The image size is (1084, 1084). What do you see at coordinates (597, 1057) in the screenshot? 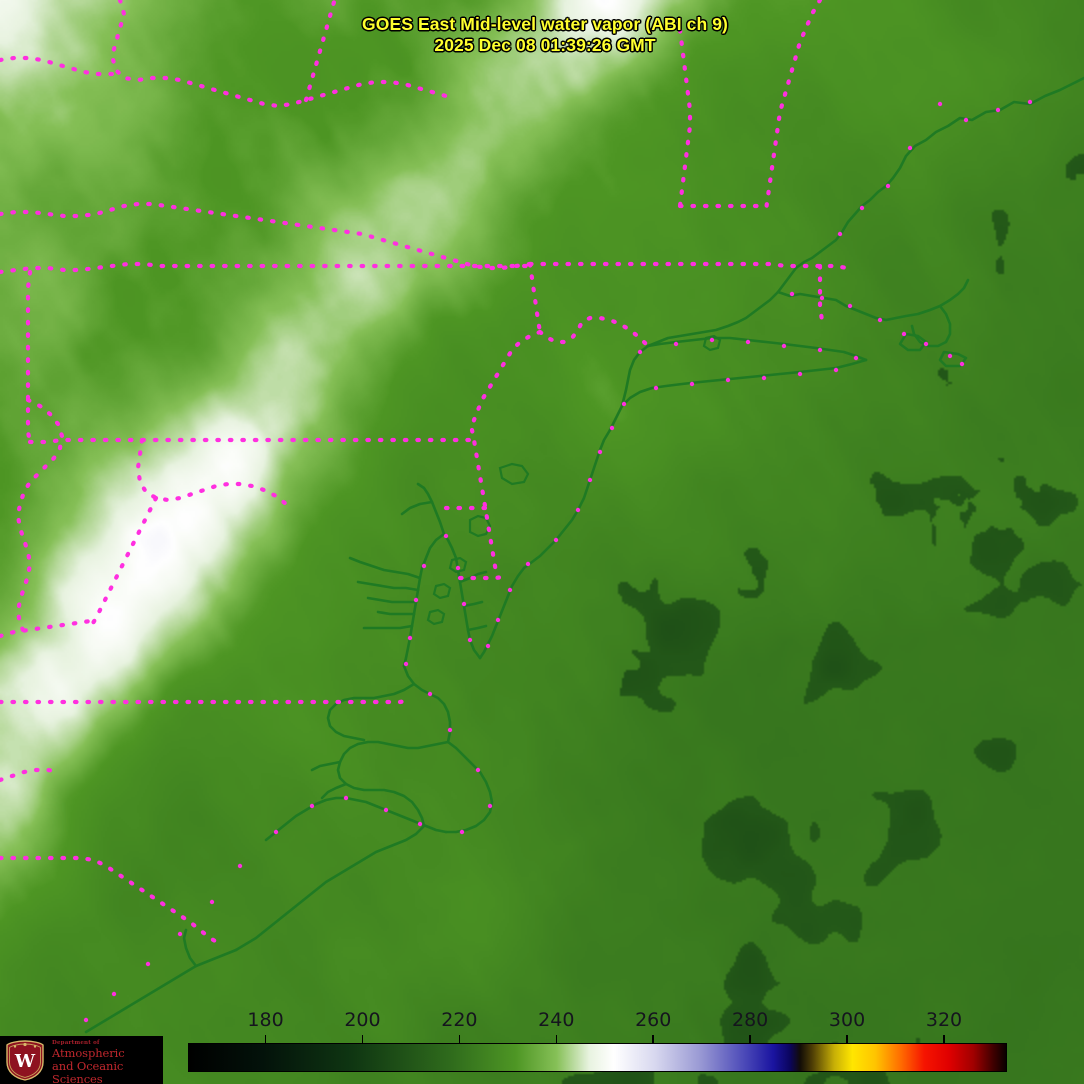
I see `colorbar-gradient` at bounding box center [597, 1057].